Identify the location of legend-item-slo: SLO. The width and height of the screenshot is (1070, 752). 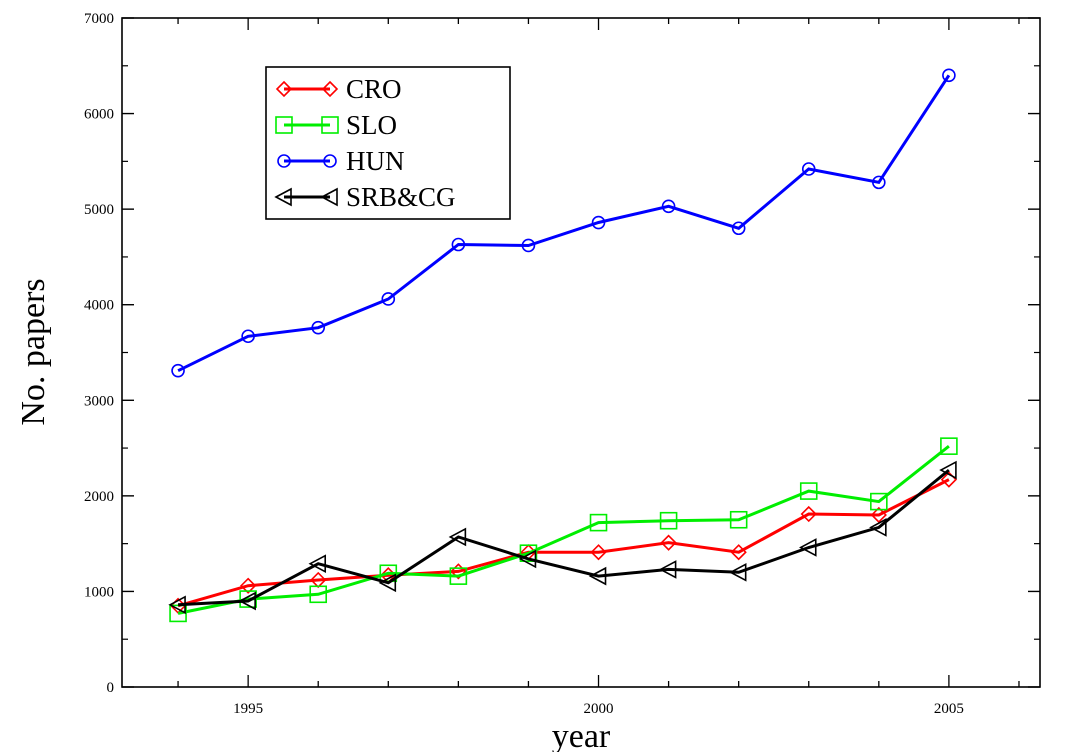
(336, 125).